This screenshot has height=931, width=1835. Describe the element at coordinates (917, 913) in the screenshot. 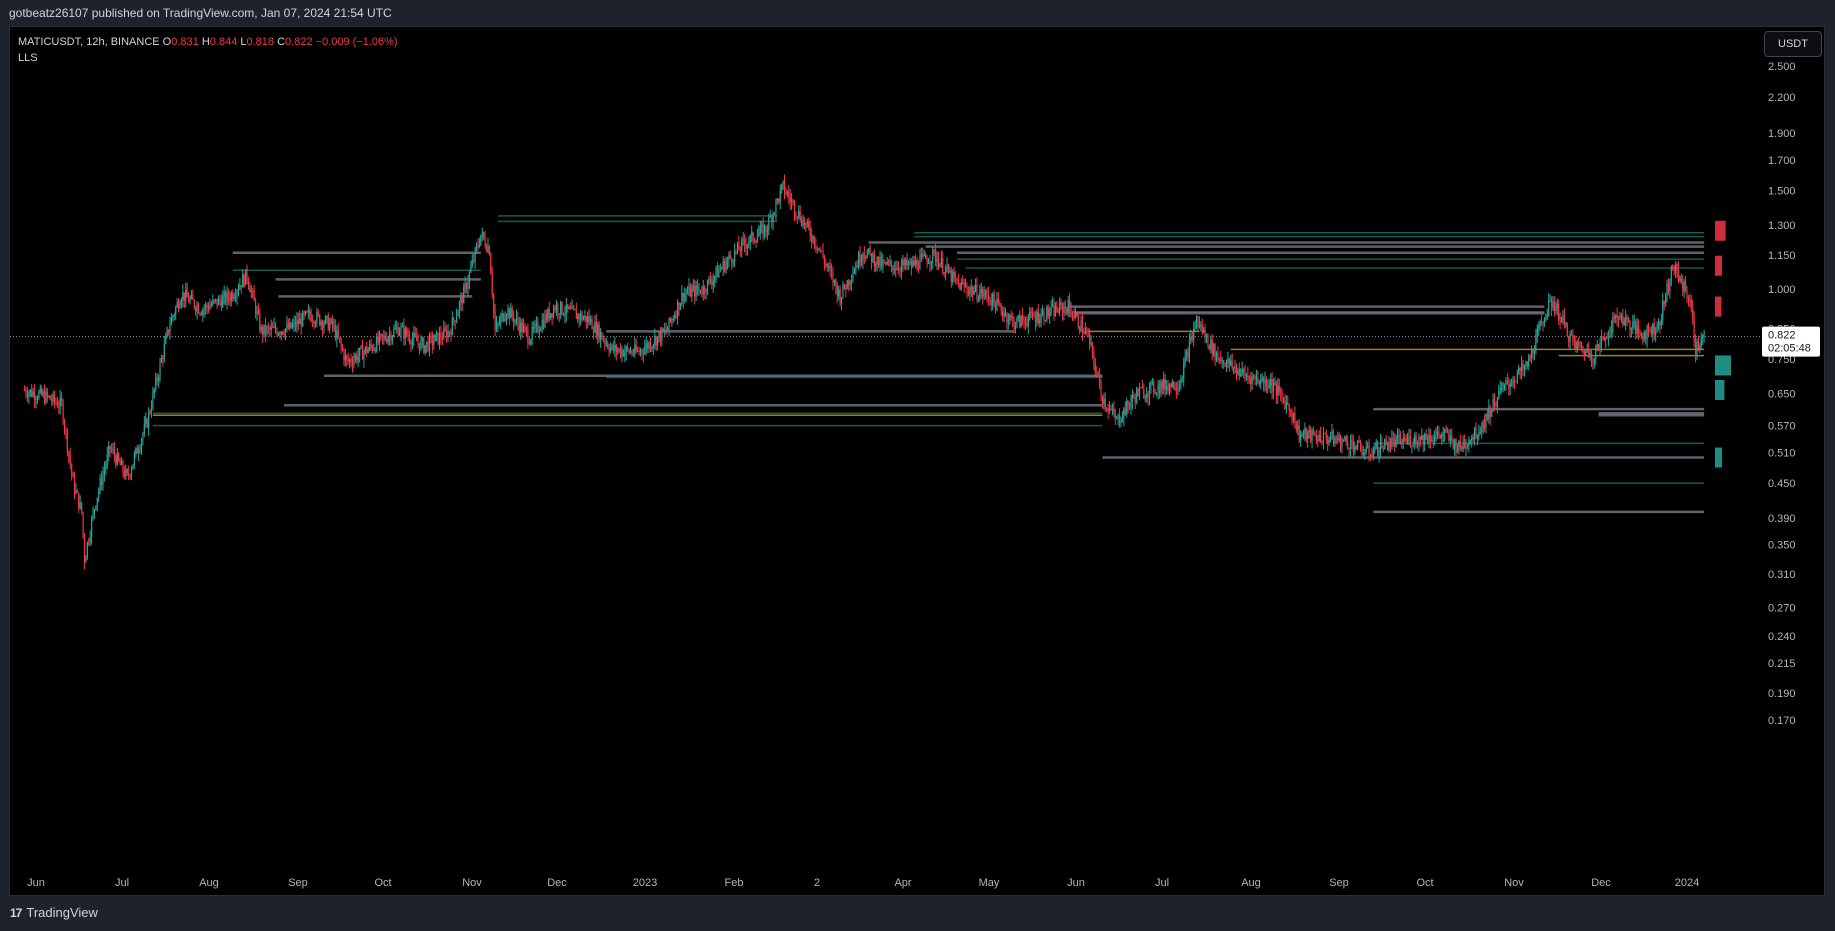

I see `footer-bar` at that location.